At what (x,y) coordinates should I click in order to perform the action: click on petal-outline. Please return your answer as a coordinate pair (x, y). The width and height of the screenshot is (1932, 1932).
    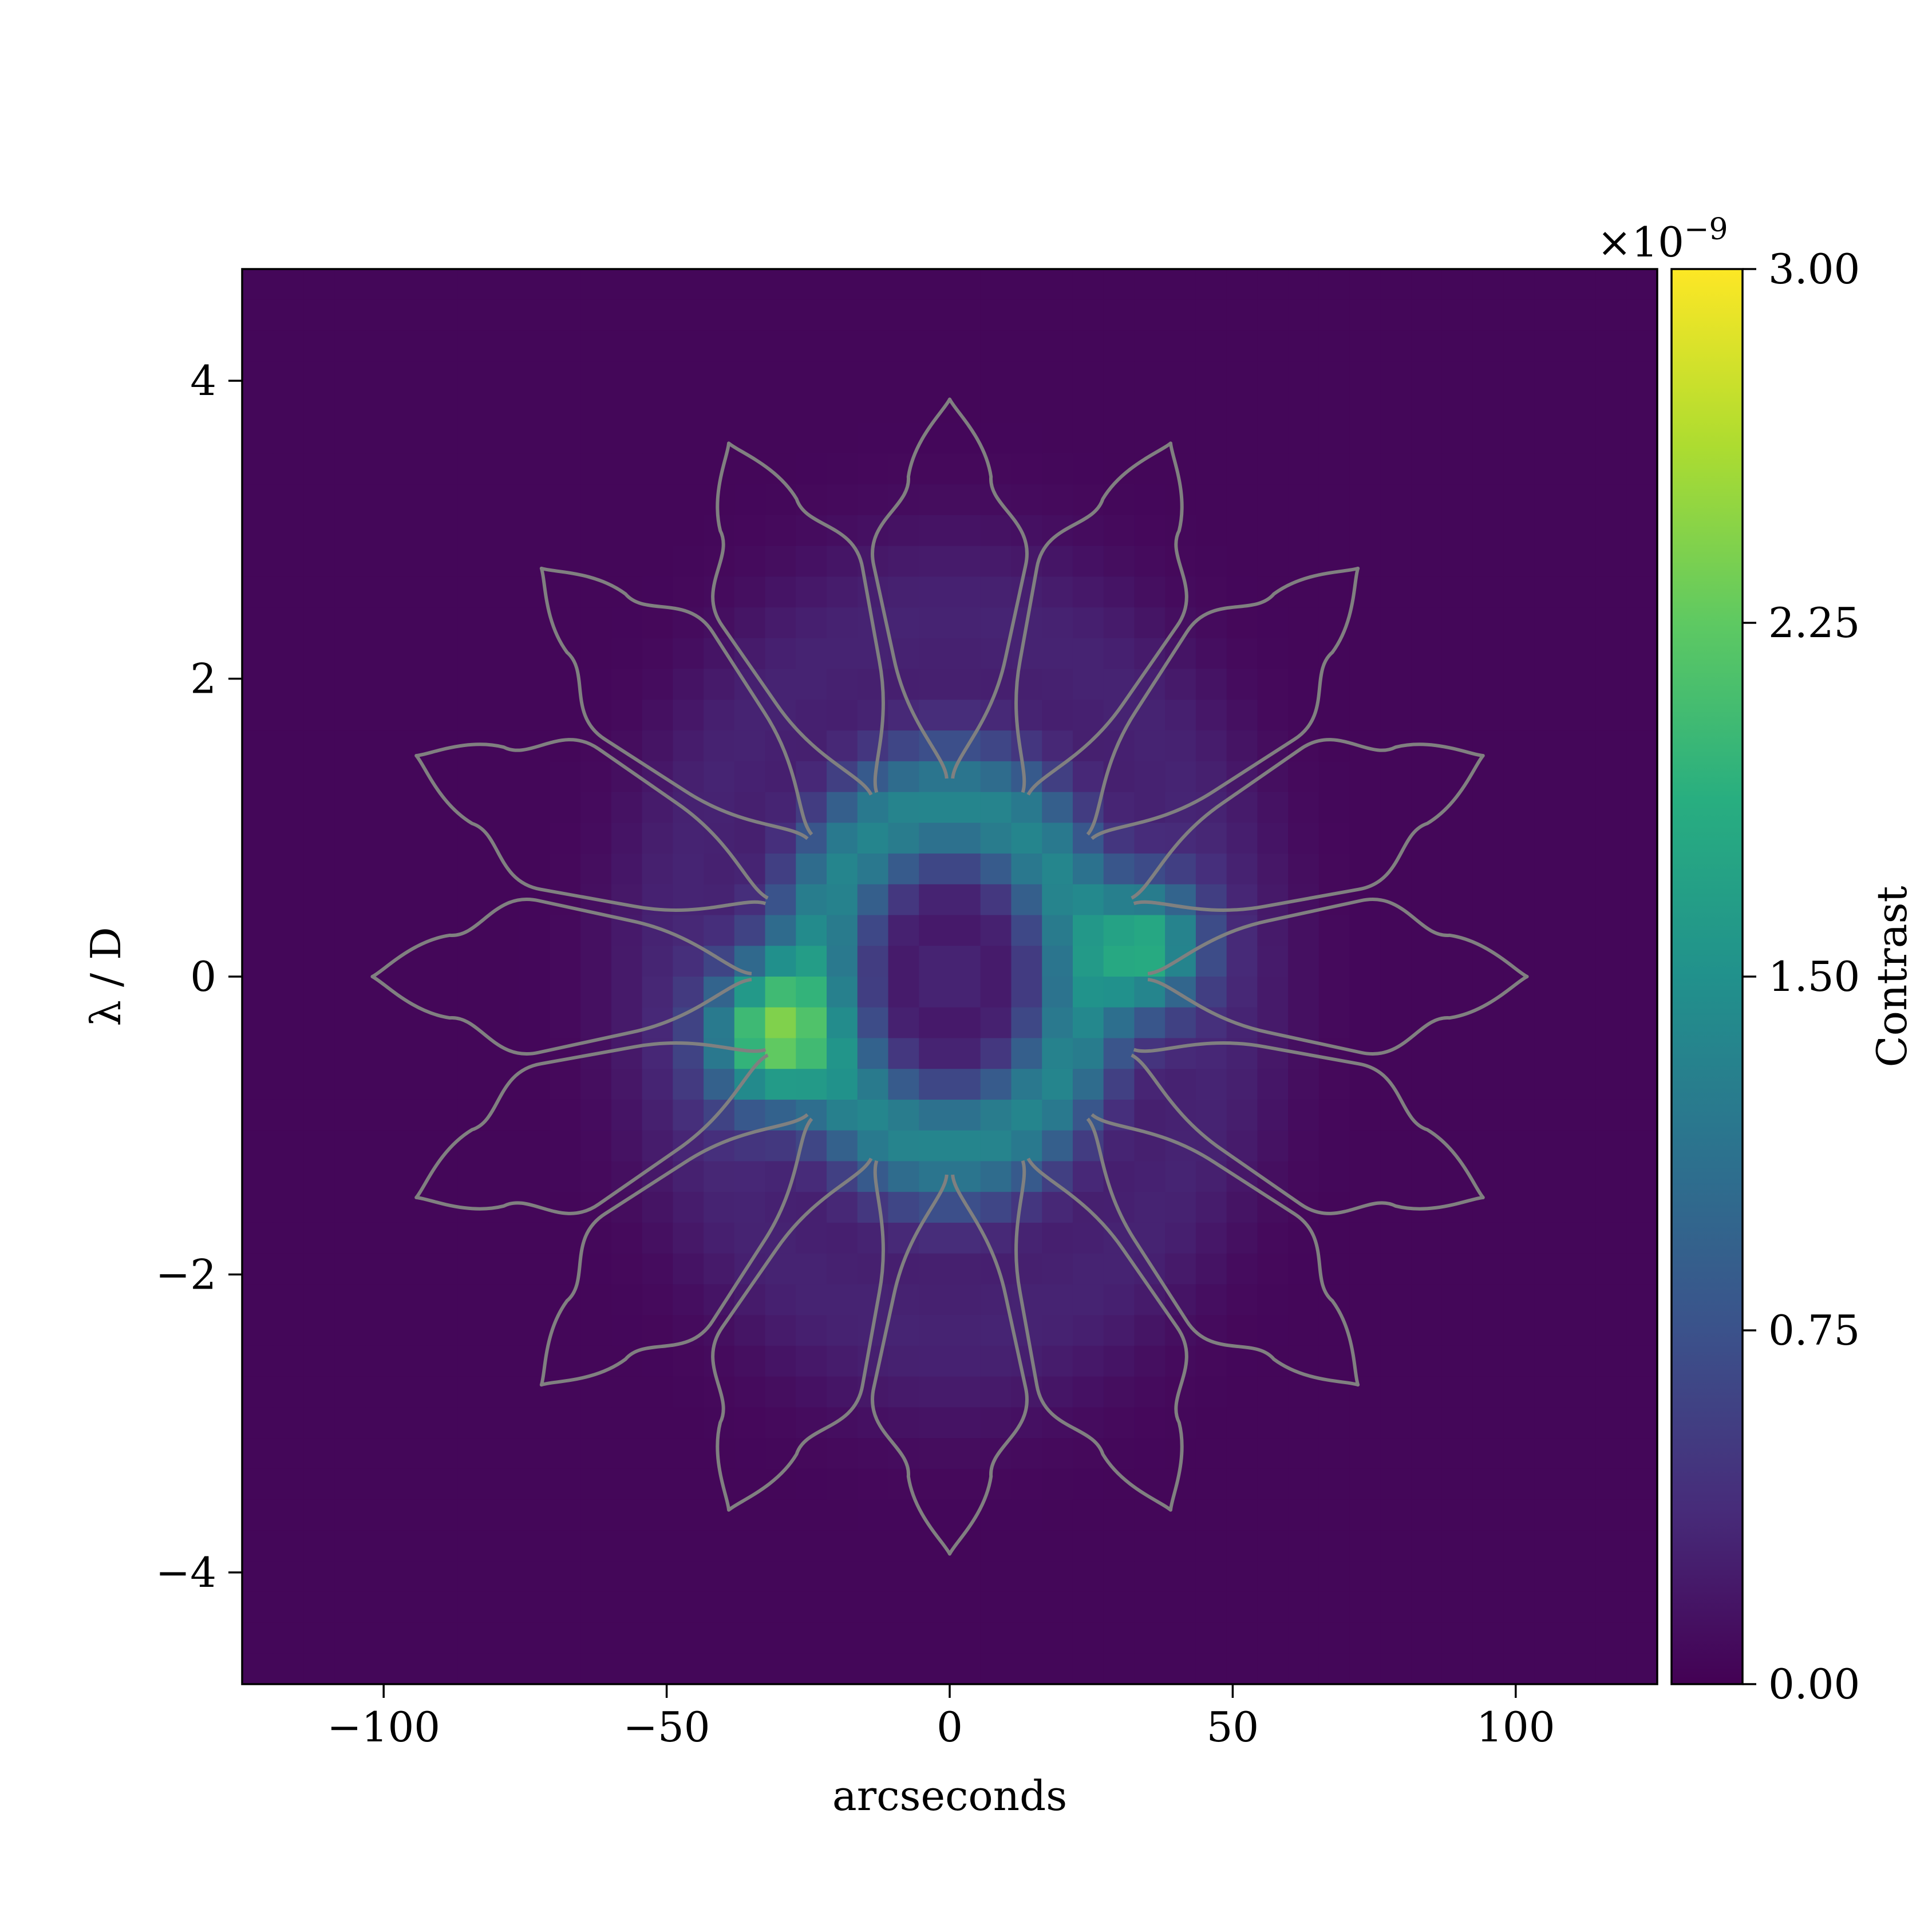
    Looking at the image, I should click on (798, 618).